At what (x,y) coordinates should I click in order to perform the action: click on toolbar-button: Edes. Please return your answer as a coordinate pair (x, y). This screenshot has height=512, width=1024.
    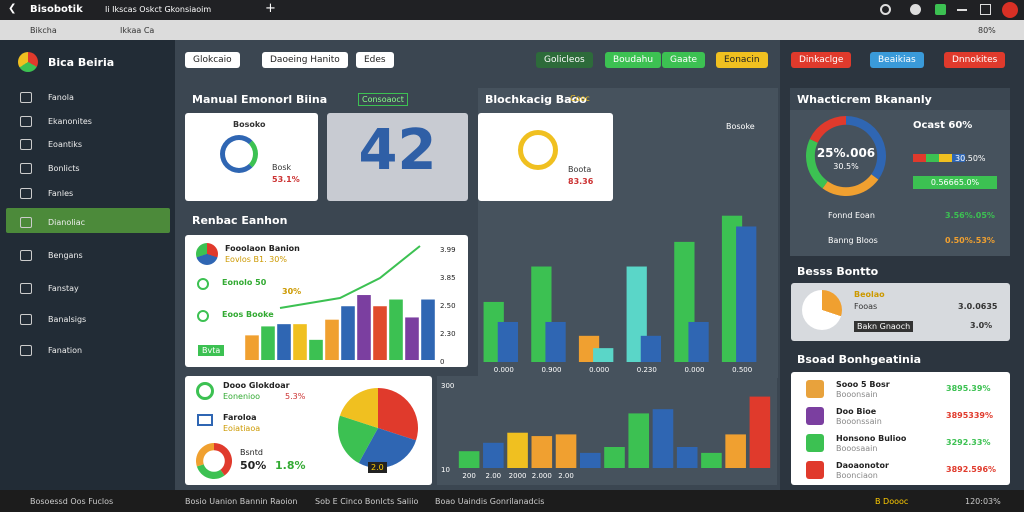
    Looking at the image, I should click on (375, 60).